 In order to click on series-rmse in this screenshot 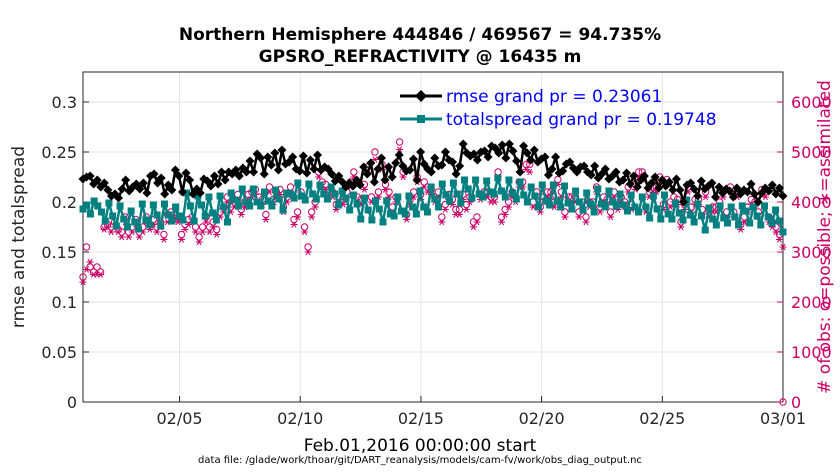, I will do `click(433, 173)`.